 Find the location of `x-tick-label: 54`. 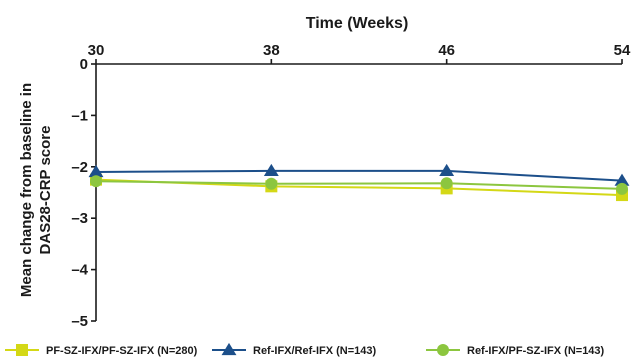

x-tick-label: 54 is located at coordinates (622, 50).